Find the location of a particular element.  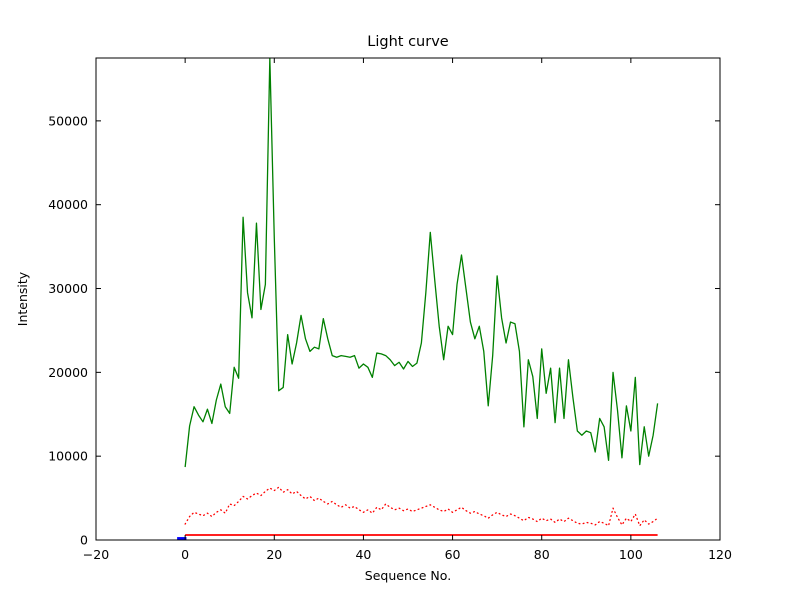

x-tick-label: 60 is located at coordinates (453, 554).